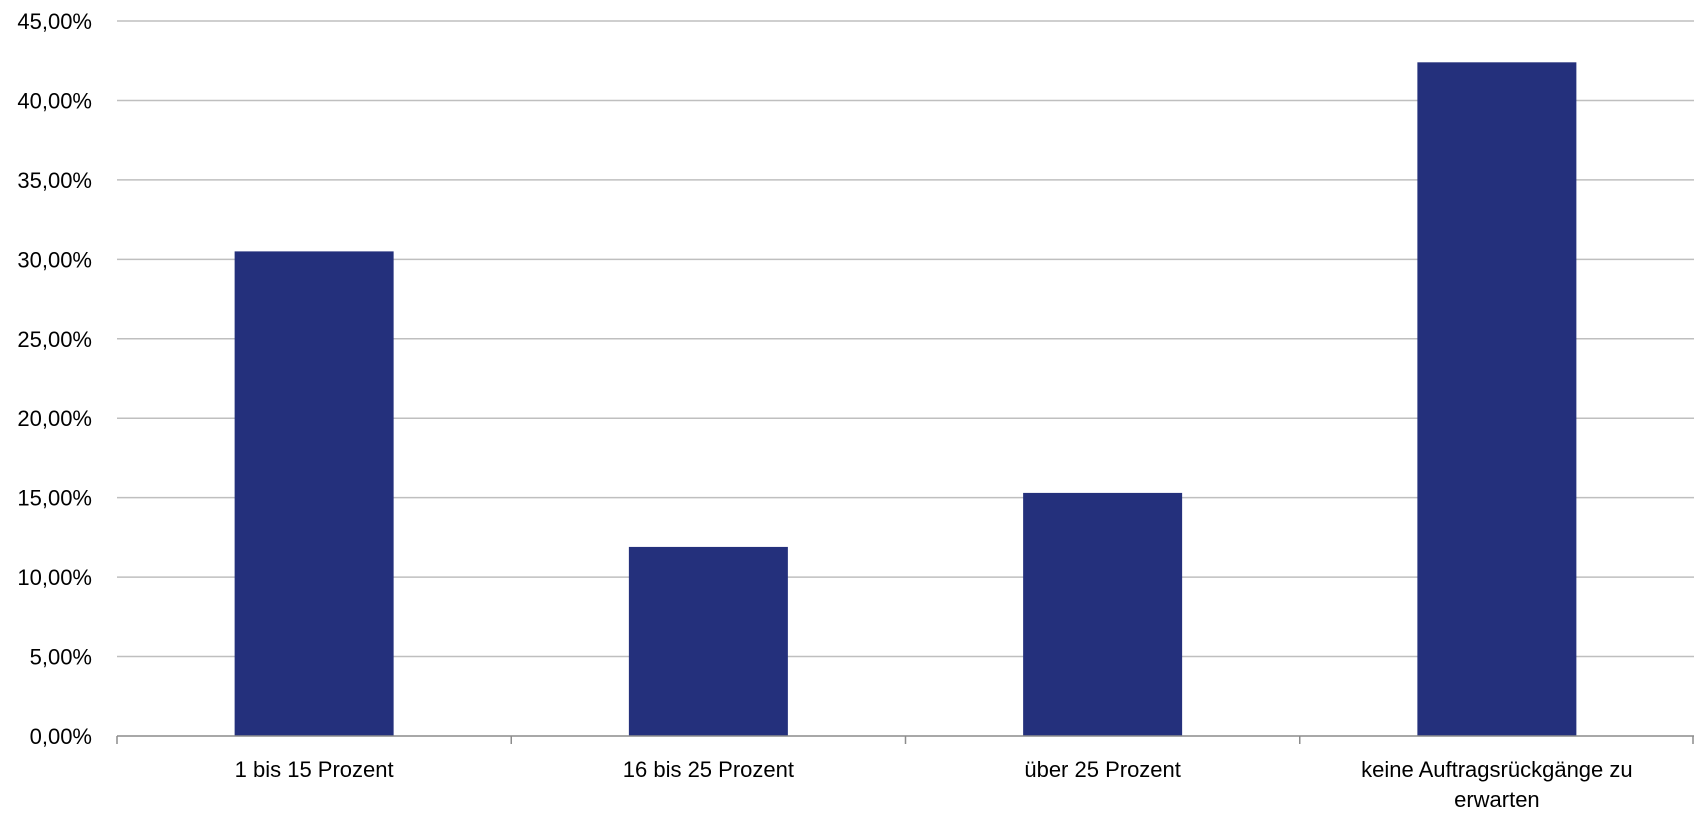 The width and height of the screenshot is (1694, 817). I want to click on y-tick-label: 45,00%, so click(54, 21).